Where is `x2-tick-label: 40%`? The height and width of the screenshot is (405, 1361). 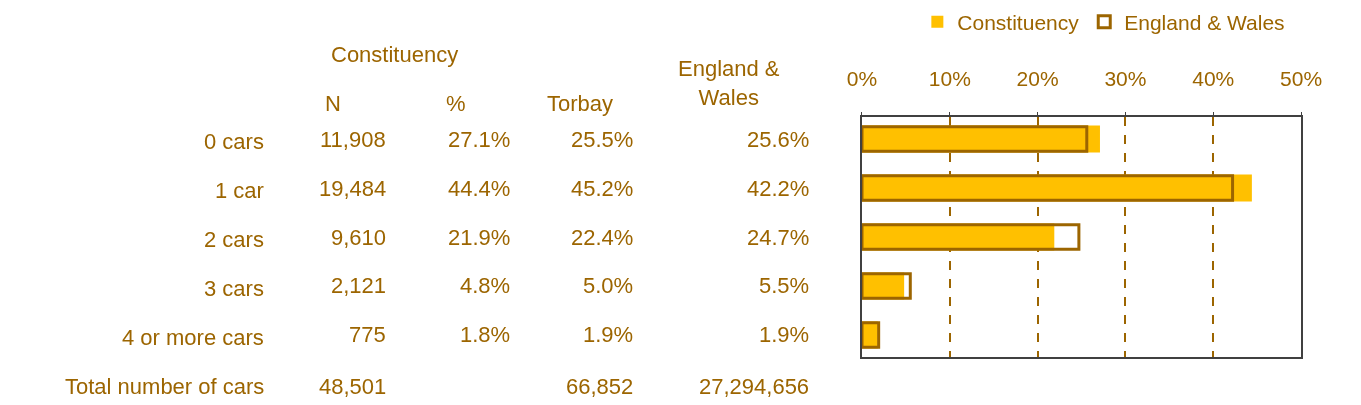
x2-tick-label: 40% is located at coordinates (1213, 78).